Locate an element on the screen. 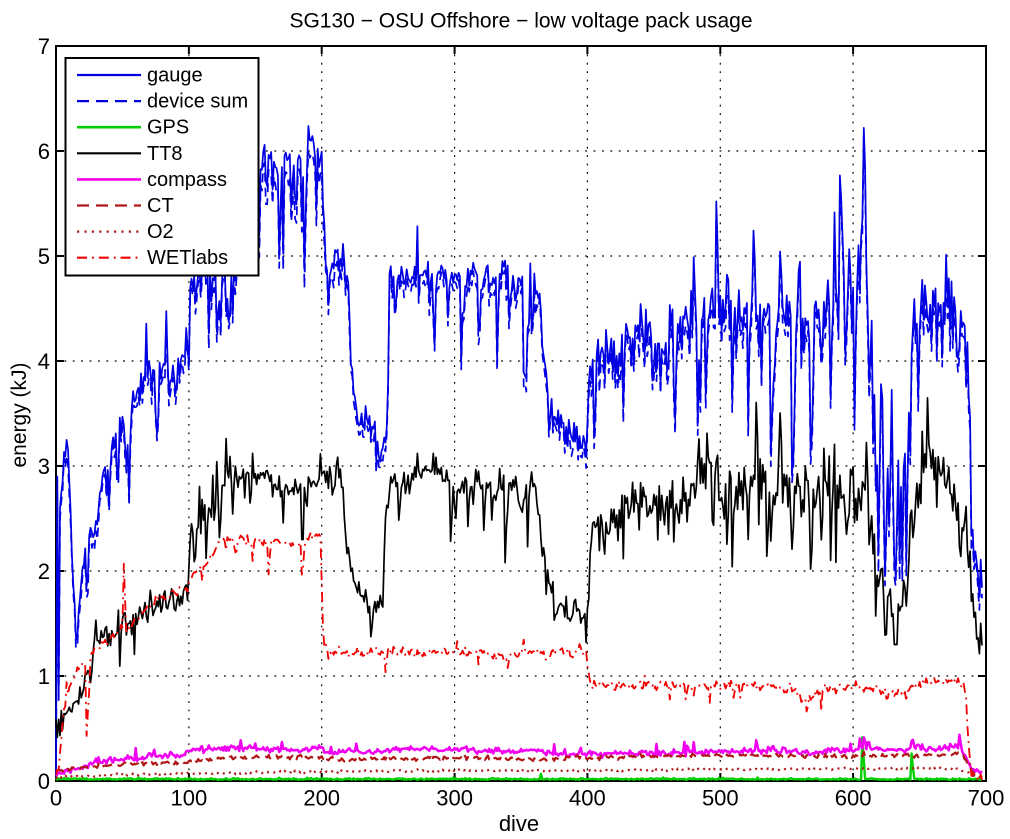 Image resolution: width=1010 pixels, height=839 pixels. svg-text: WETlabs is located at coordinates (187, 258).